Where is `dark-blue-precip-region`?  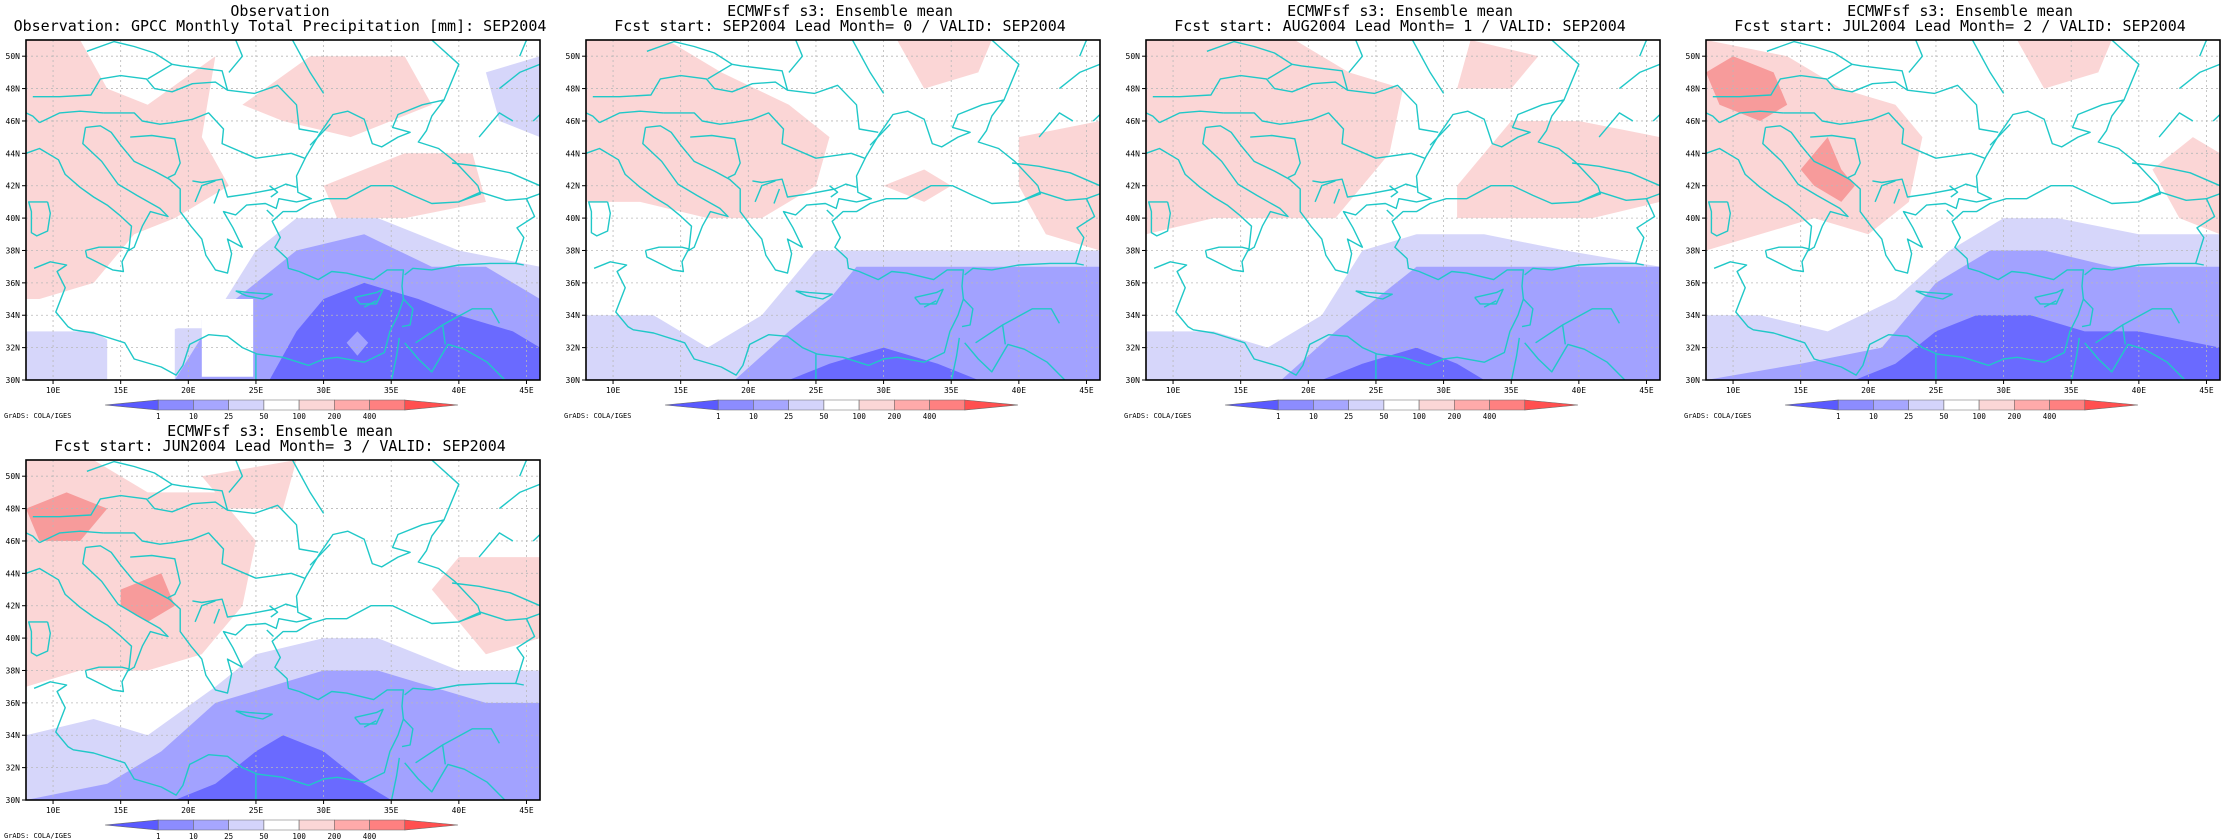
dark-blue-precip-region is located at coordinates (883, 363).